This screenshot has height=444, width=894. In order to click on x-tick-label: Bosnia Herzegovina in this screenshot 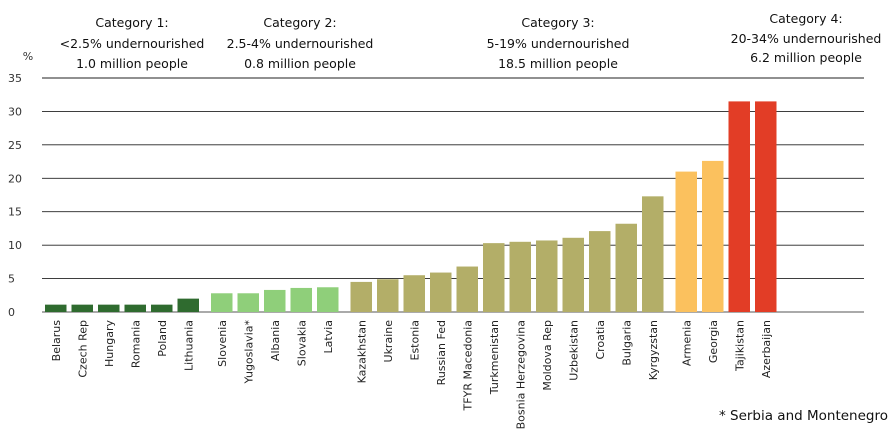, I will do `click(520, 374)`.